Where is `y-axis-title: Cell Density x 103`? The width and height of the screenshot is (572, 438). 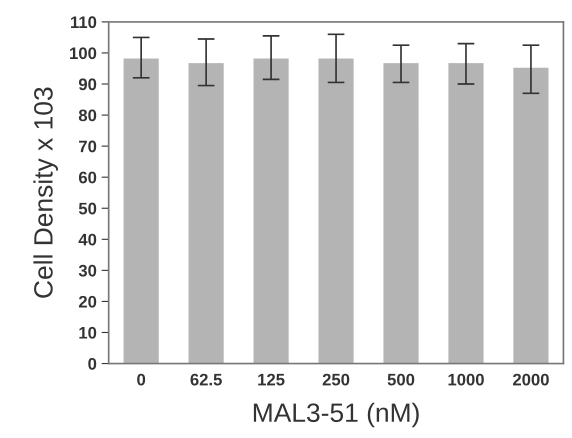 y-axis-title: Cell Density x 103 is located at coordinates (45, 193).